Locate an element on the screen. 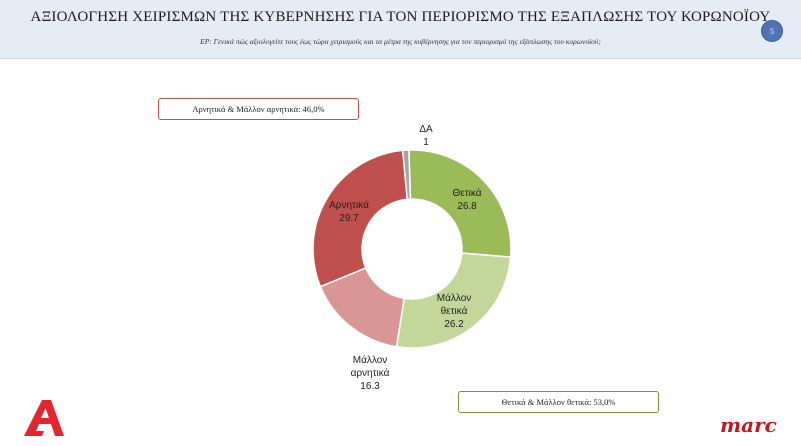  data-label-category-μάλλον-αρνητικά: Μάλλον is located at coordinates (370, 360).